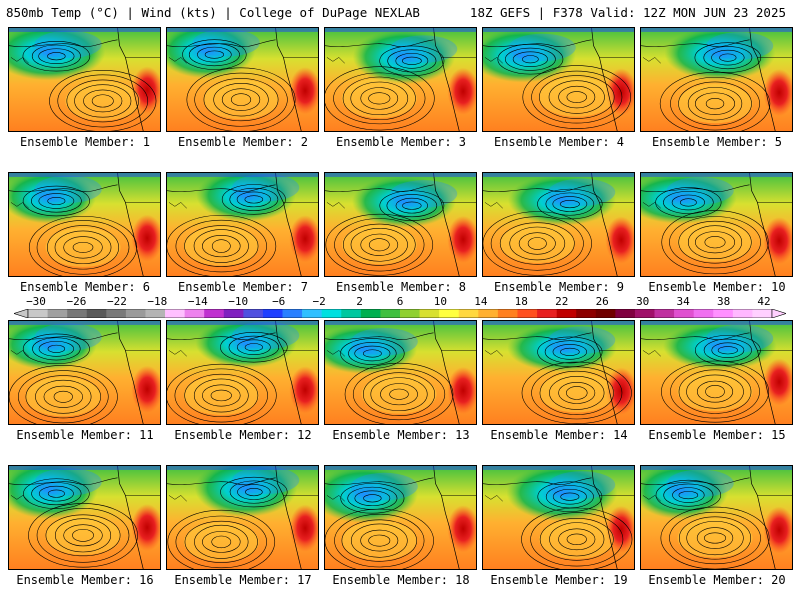 The width and height of the screenshot is (800, 600). I want to click on ensemble-member-label-3: Ensemble Member: 3, so click(401, 142).